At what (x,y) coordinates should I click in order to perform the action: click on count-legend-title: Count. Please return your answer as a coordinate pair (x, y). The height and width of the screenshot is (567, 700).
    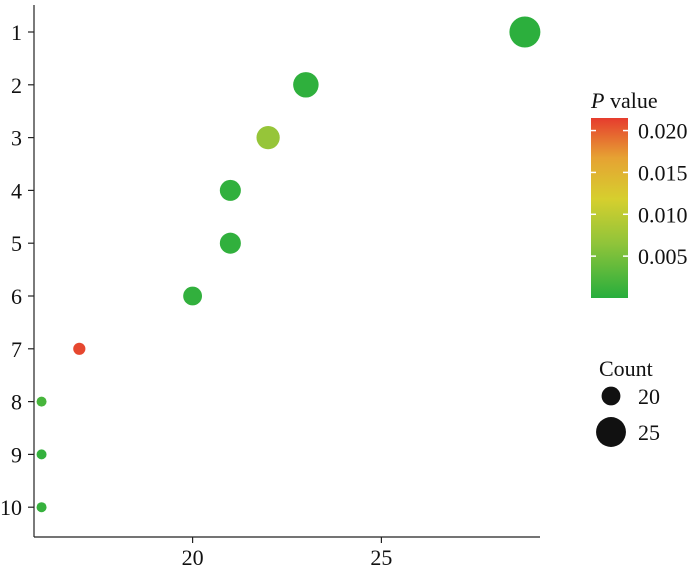
    Looking at the image, I should click on (626, 368).